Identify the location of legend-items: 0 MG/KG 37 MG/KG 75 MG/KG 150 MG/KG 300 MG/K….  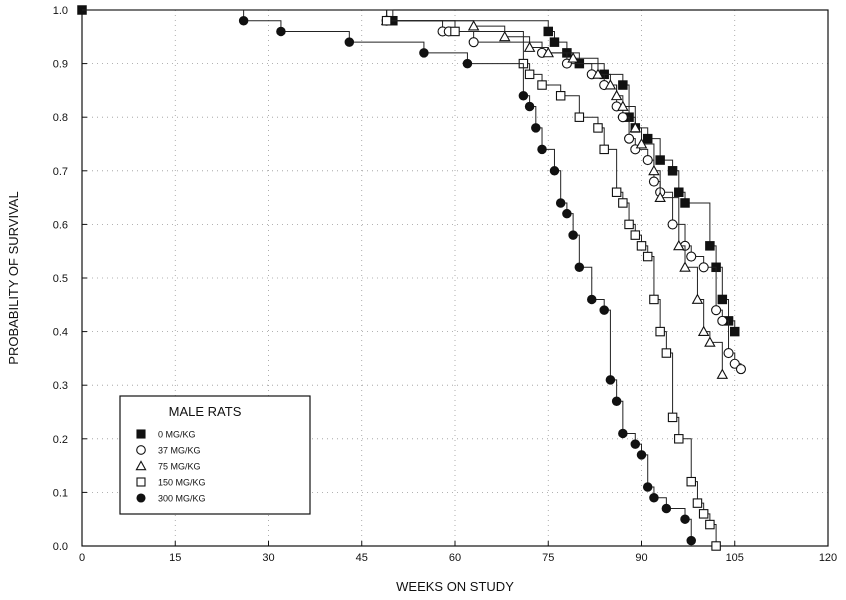
(170, 466).